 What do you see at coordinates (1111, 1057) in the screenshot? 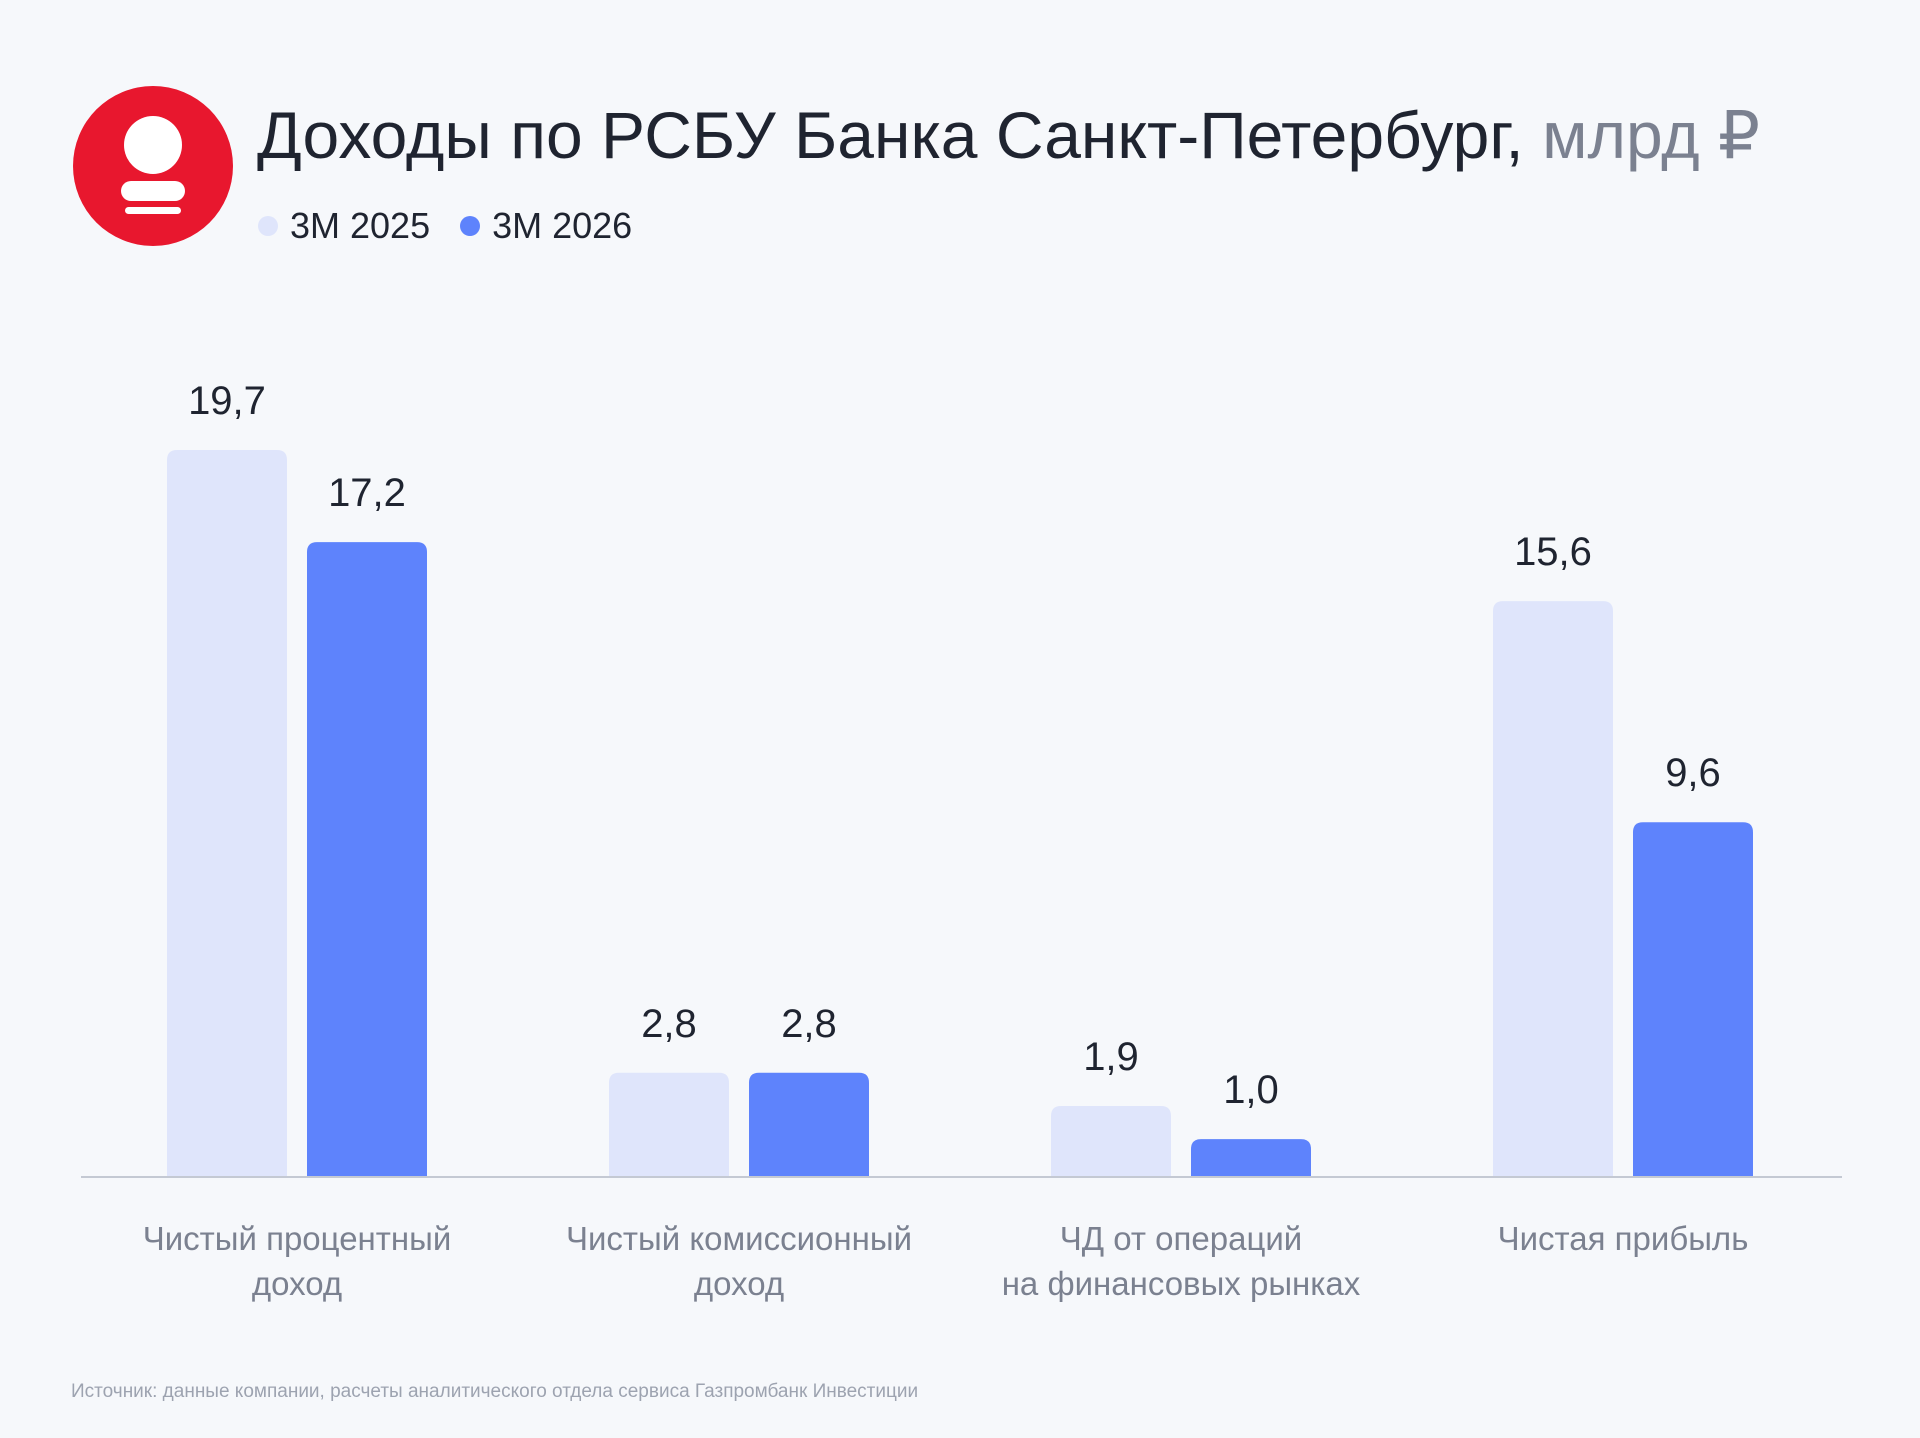
I see `data-label-2-series-0: 1,9` at bounding box center [1111, 1057].